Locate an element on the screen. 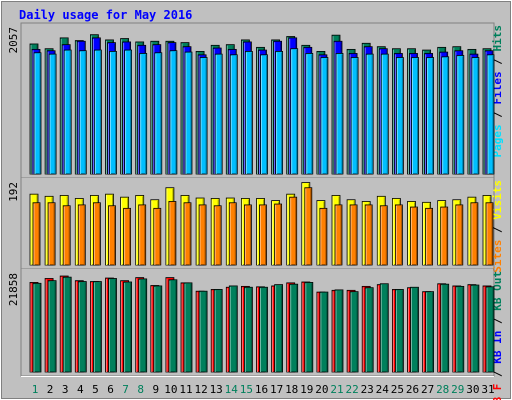 The image size is (512, 400). day-label: 28 is located at coordinates (442, 389).